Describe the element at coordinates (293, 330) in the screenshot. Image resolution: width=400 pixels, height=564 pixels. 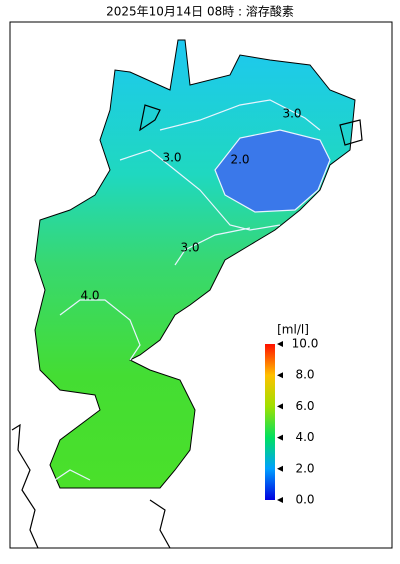
I see `colorbar-unit: [ml/l]` at that location.